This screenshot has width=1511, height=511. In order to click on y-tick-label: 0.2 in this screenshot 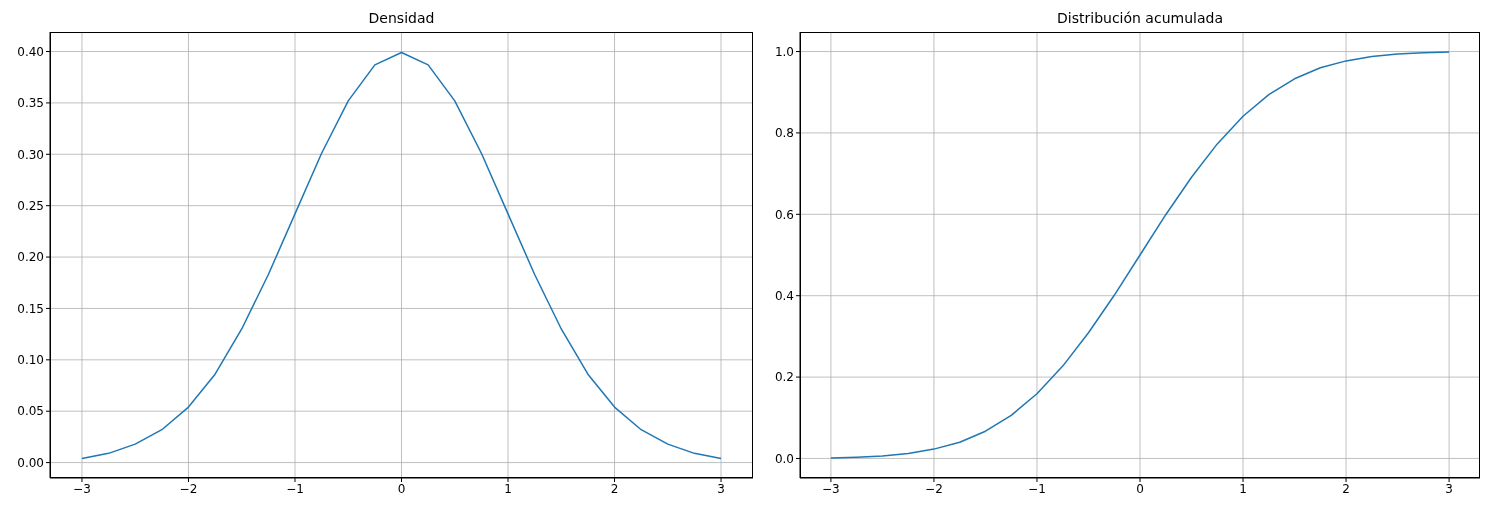, I will do `click(784, 377)`.